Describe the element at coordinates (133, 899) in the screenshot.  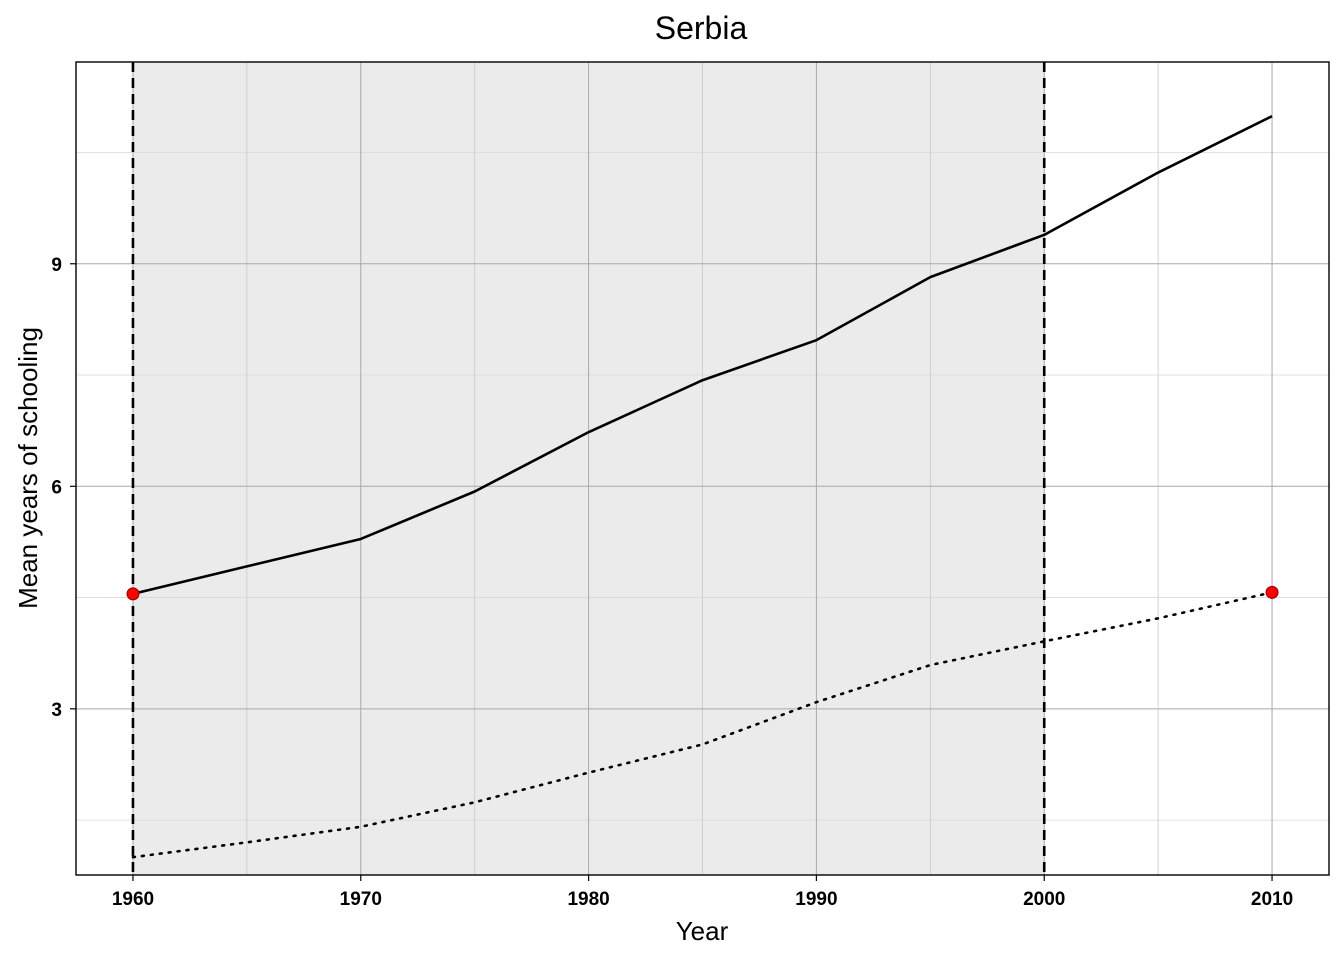
I see `x-tick-label: 1960` at that location.